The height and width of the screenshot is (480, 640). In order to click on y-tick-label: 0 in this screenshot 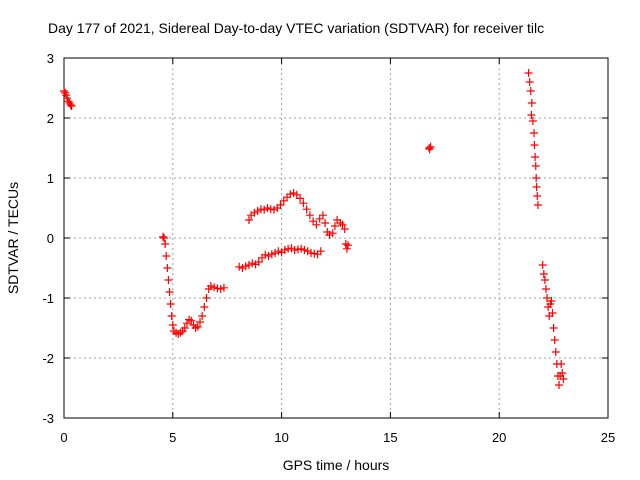, I will do `click(50, 238)`.